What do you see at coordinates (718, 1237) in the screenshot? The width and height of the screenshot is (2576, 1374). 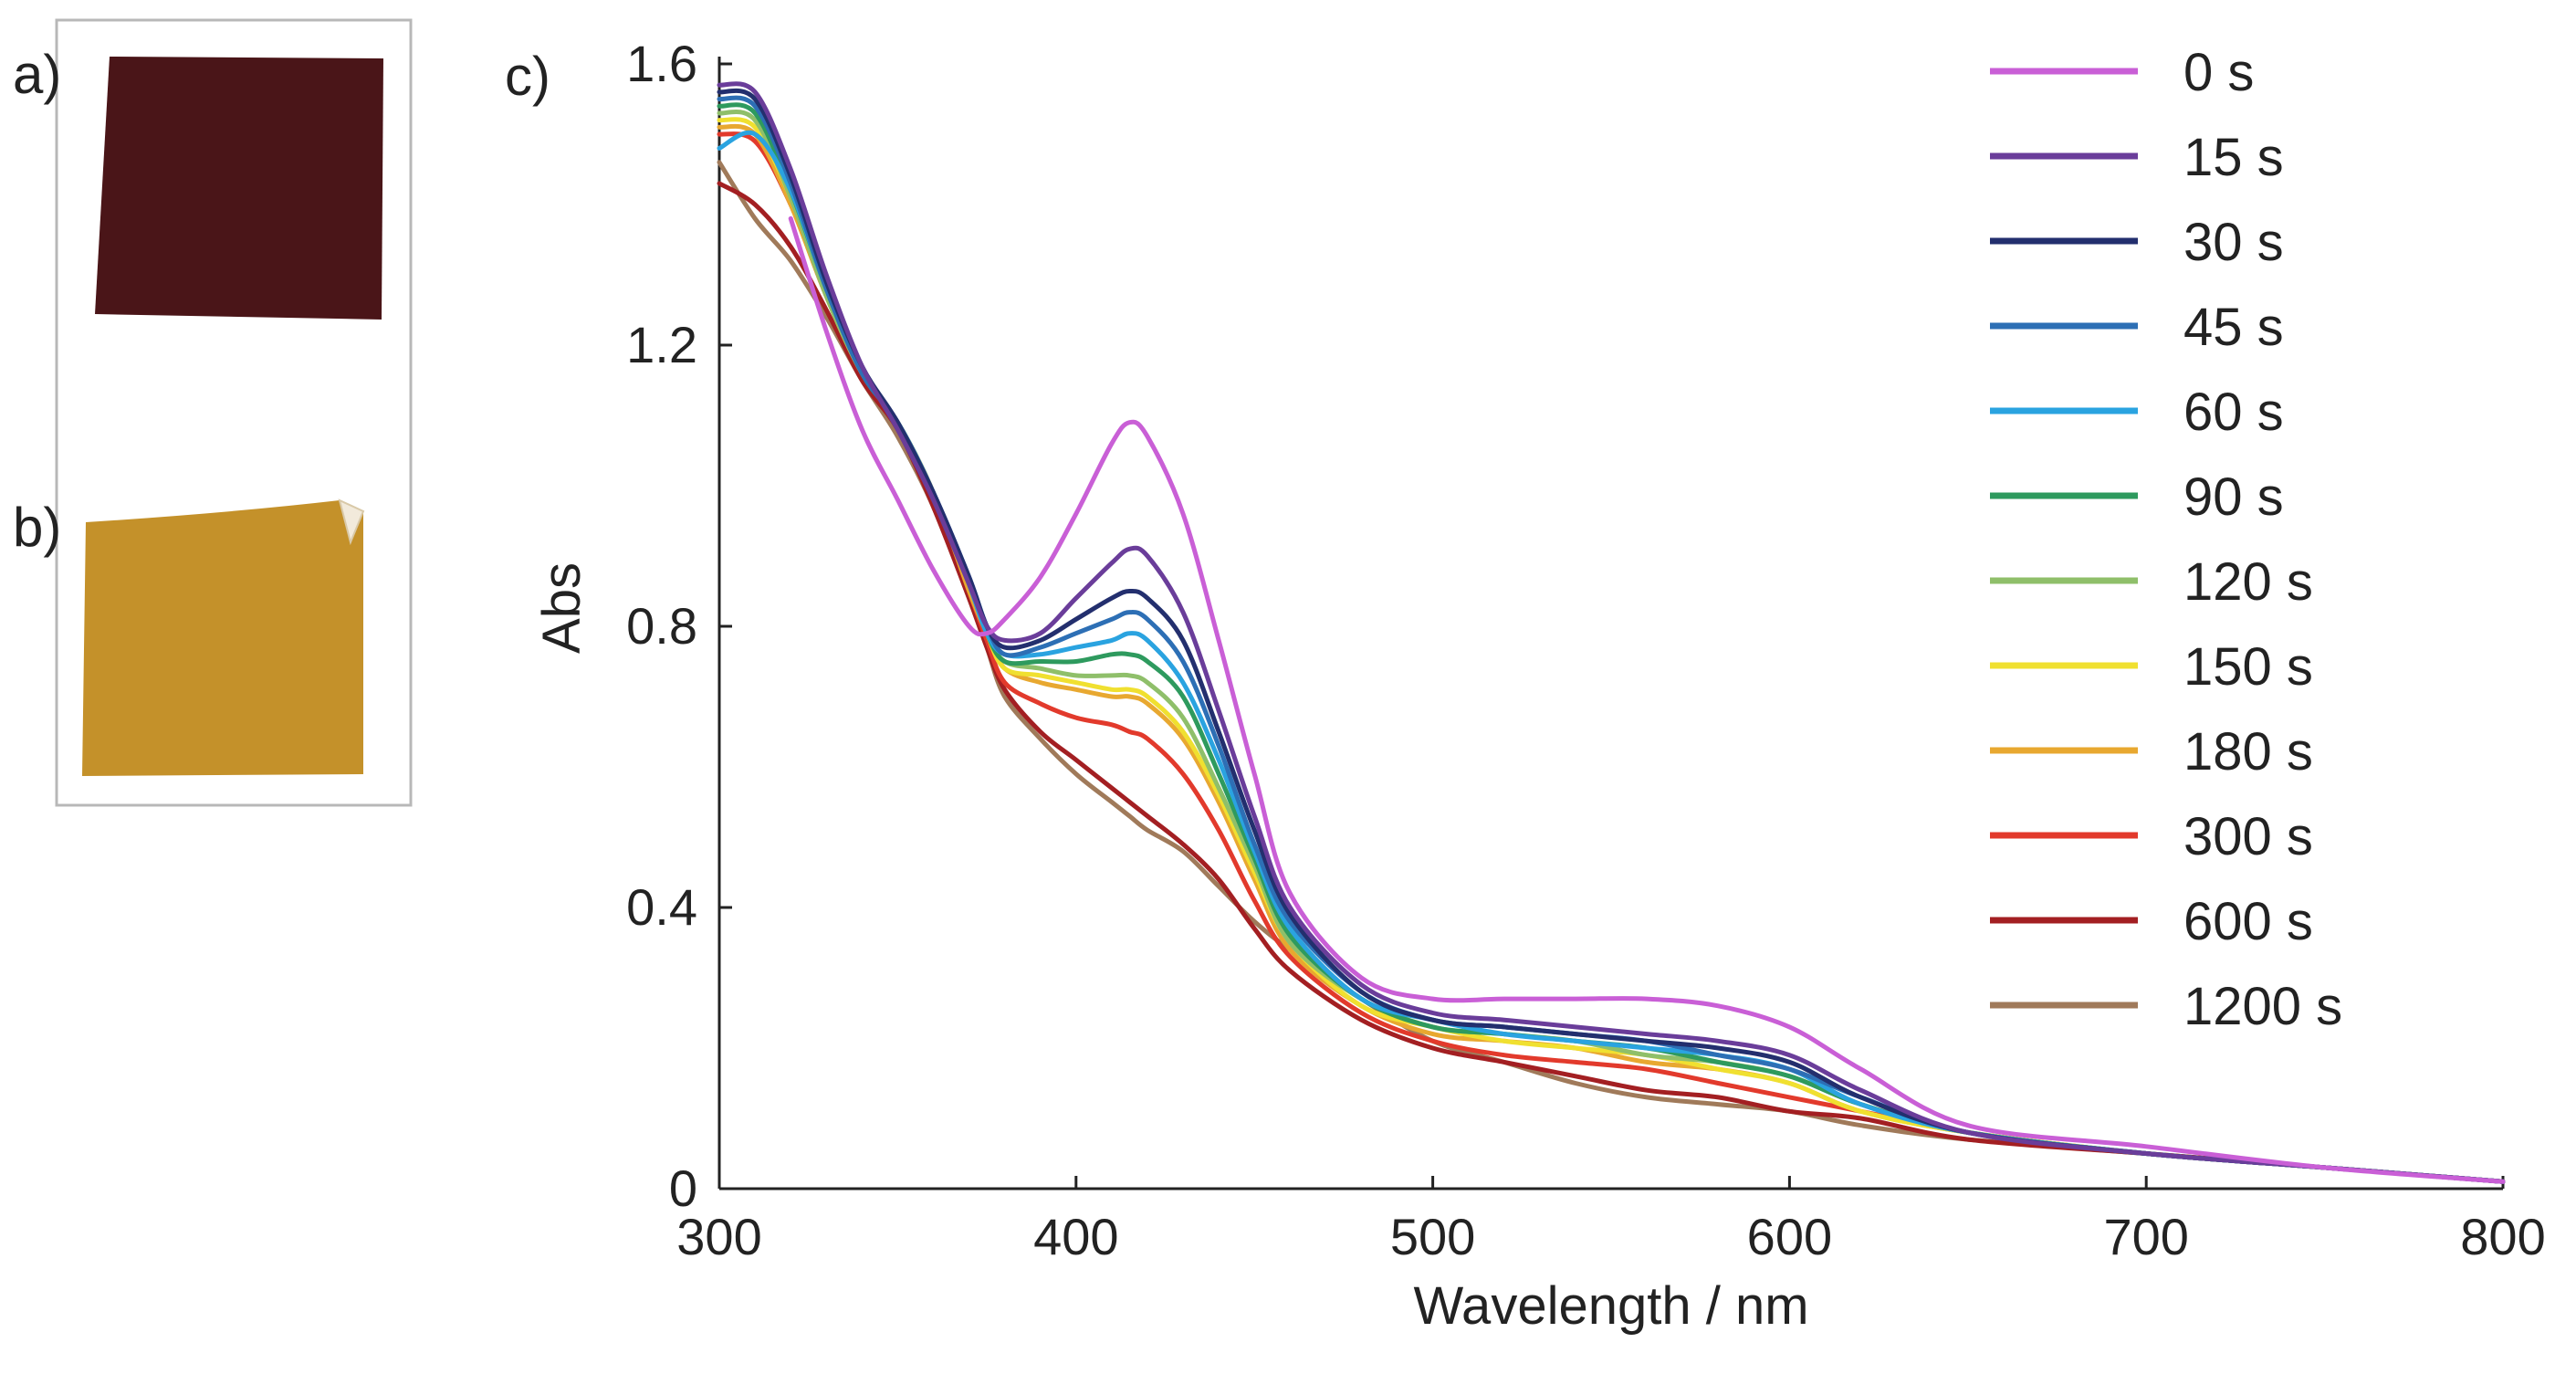 I see `x-tick-label: 300` at bounding box center [718, 1237].